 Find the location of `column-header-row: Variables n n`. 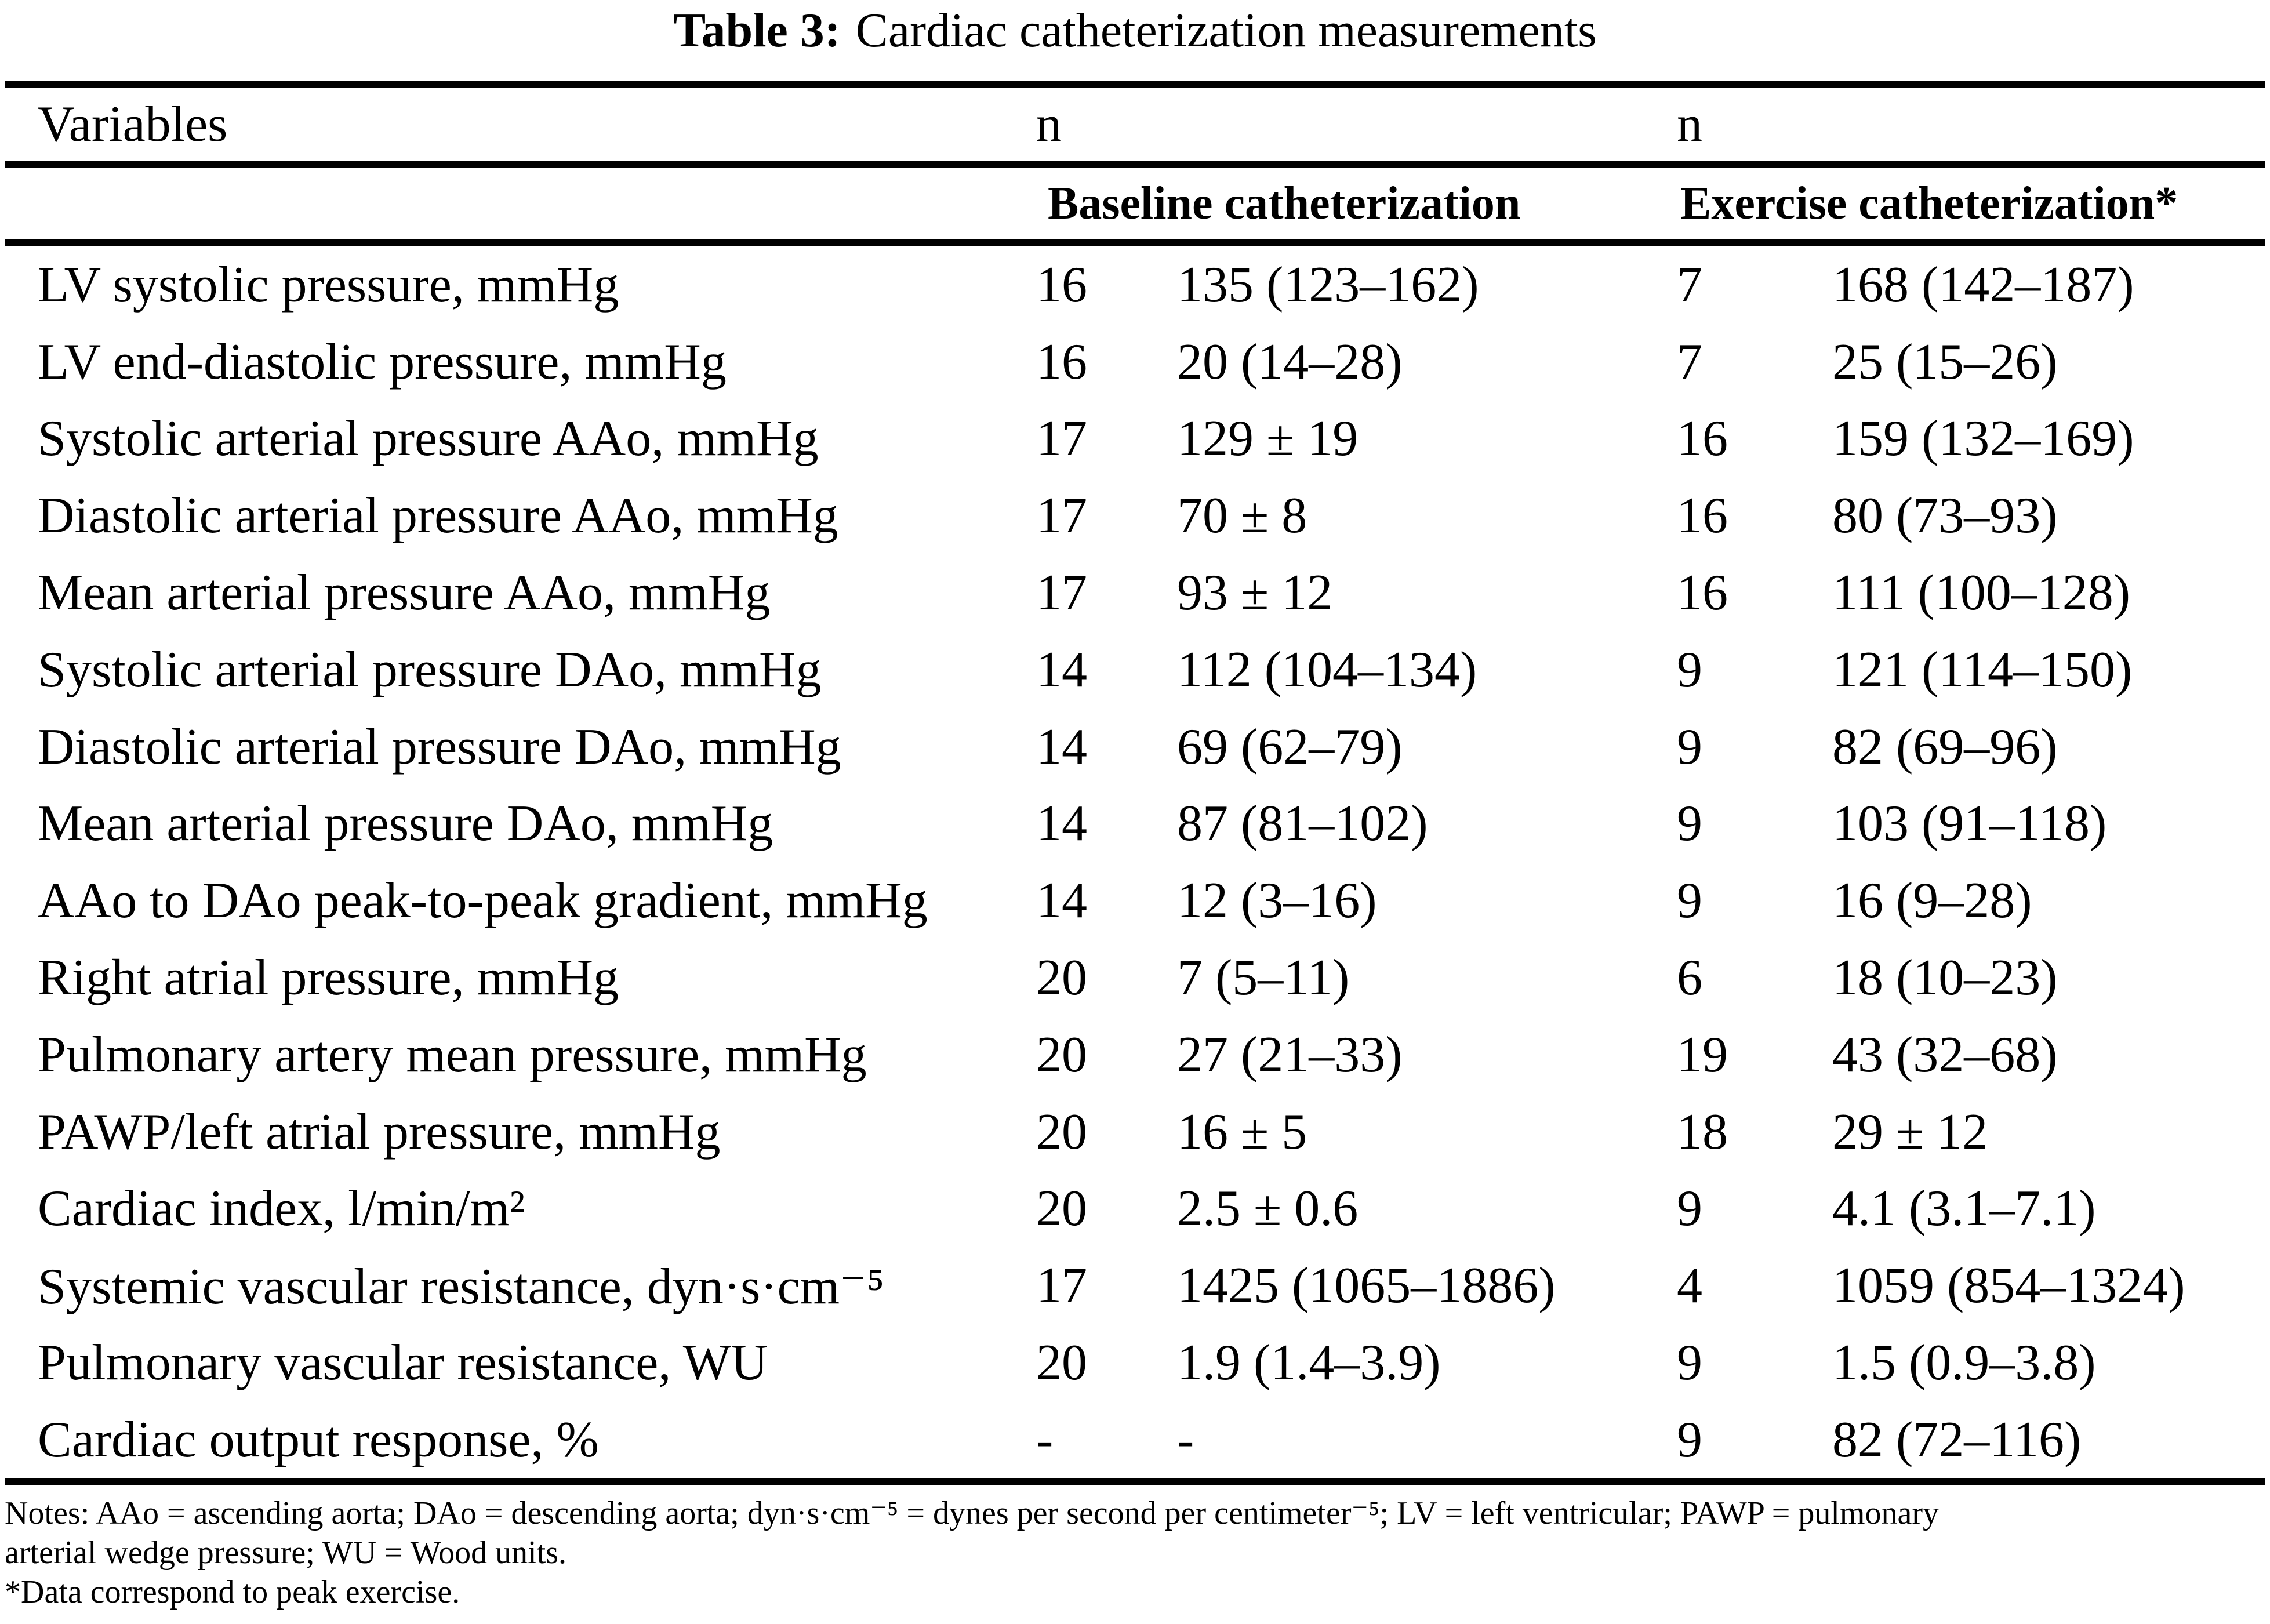

column-header-row: Variables n n is located at coordinates (1135, 124).